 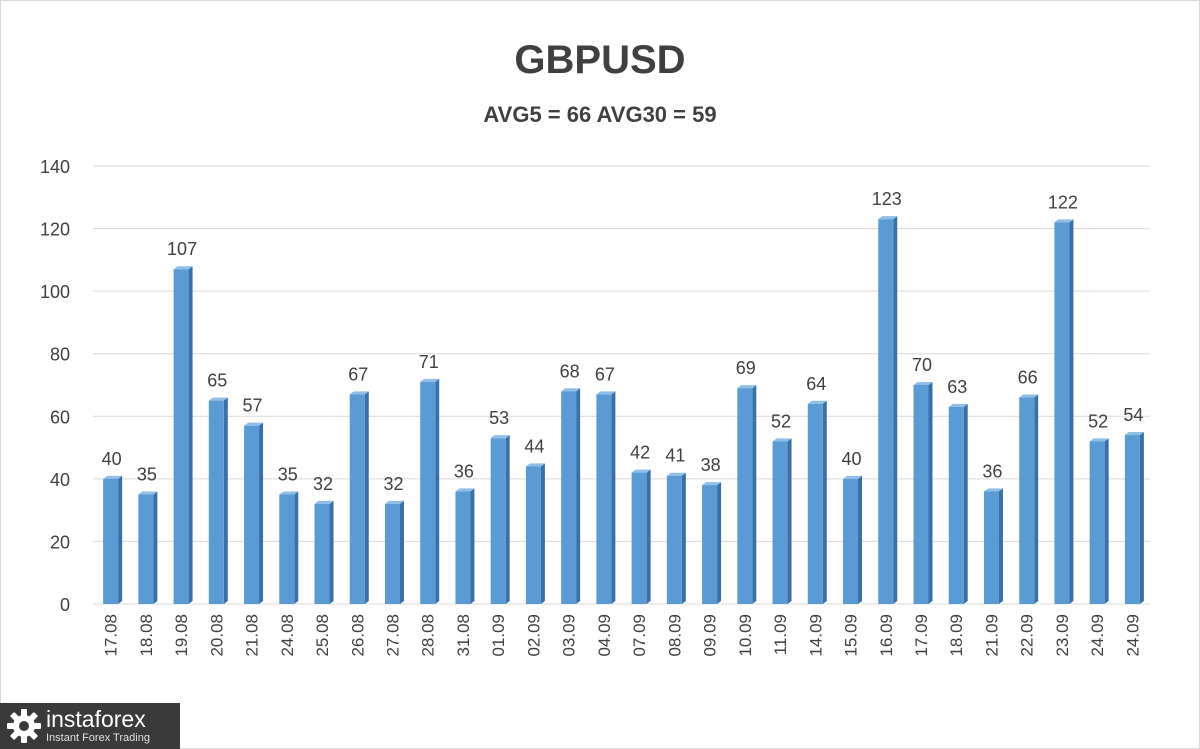 What do you see at coordinates (815, 635) in the screenshot?
I see `x-tick-label: 14.09` at bounding box center [815, 635].